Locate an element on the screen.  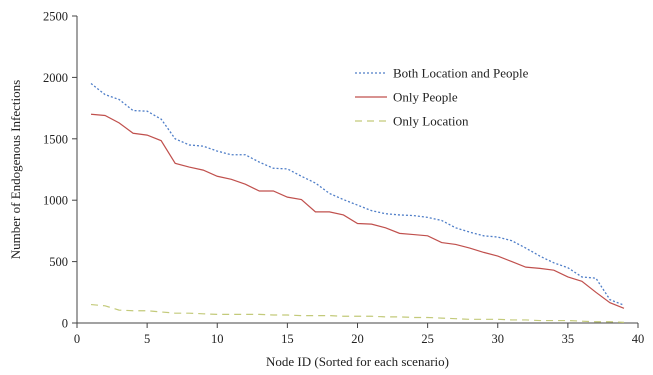
series-line is located at coordinates (357, 313).